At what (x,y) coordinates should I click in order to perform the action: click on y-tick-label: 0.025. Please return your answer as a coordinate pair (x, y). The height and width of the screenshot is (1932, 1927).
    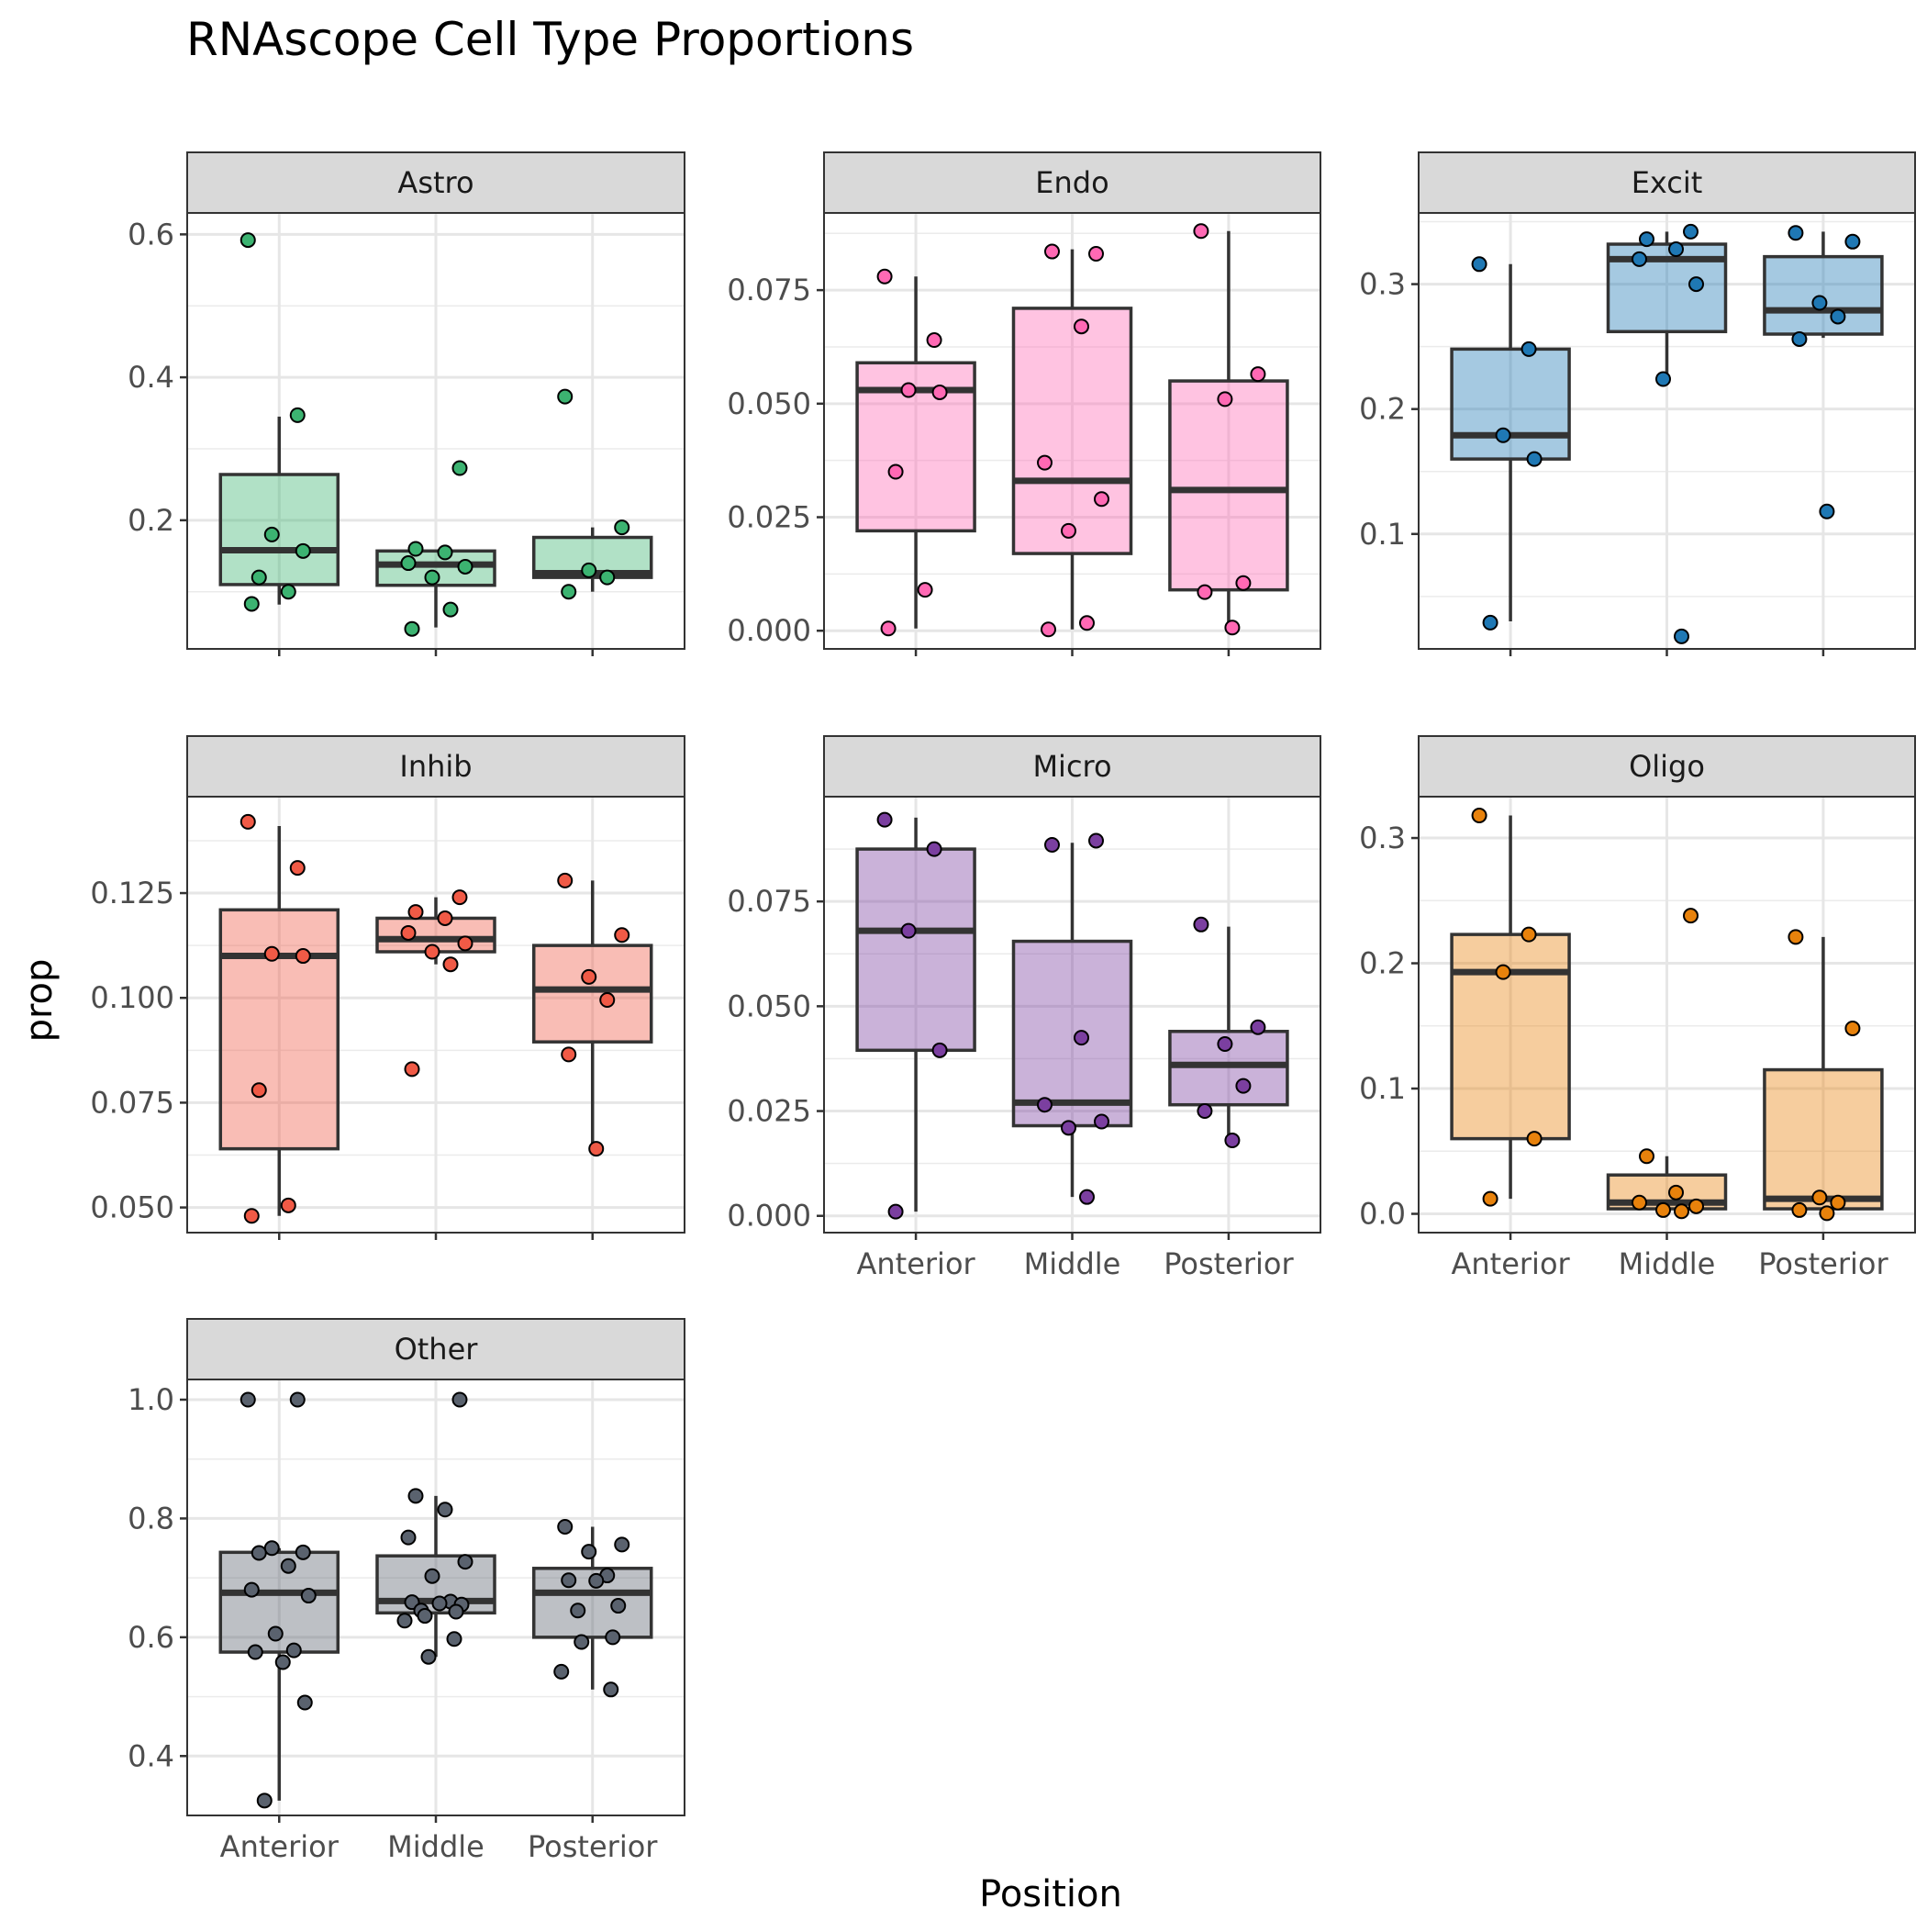
    Looking at the image, I should click on (769, 1111).